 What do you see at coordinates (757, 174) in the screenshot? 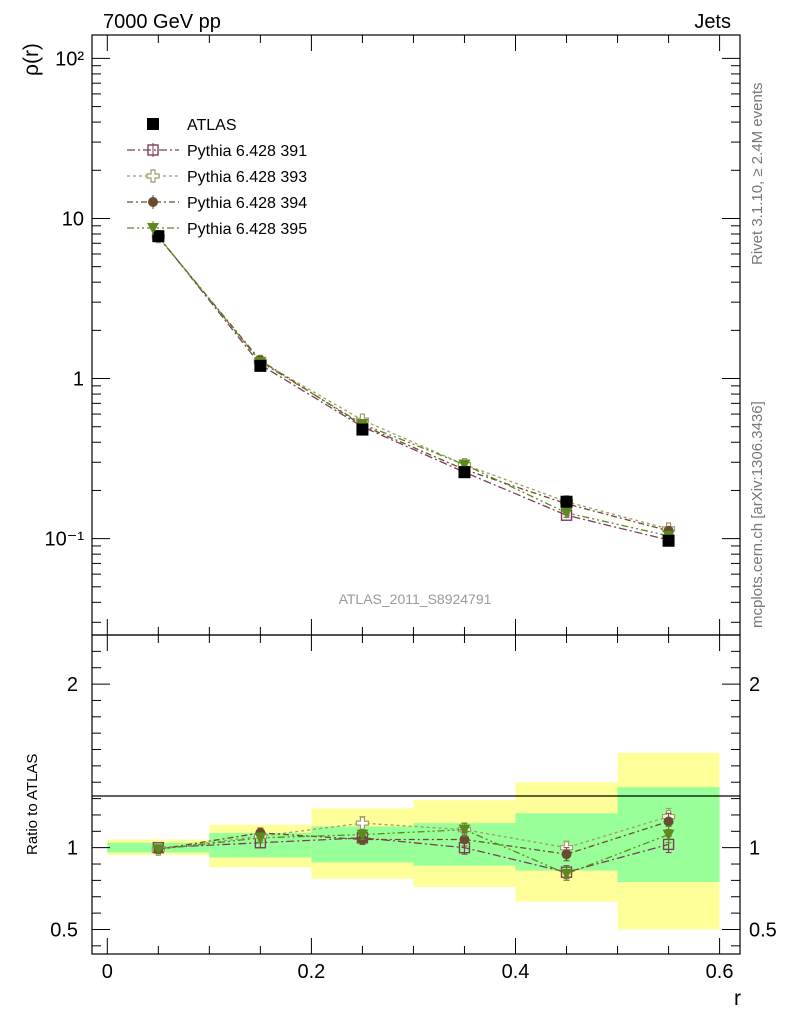
I see `rivet-label: Rivet 3.1.10, ≥ 2.4M events` at bounding box center [757, 174].